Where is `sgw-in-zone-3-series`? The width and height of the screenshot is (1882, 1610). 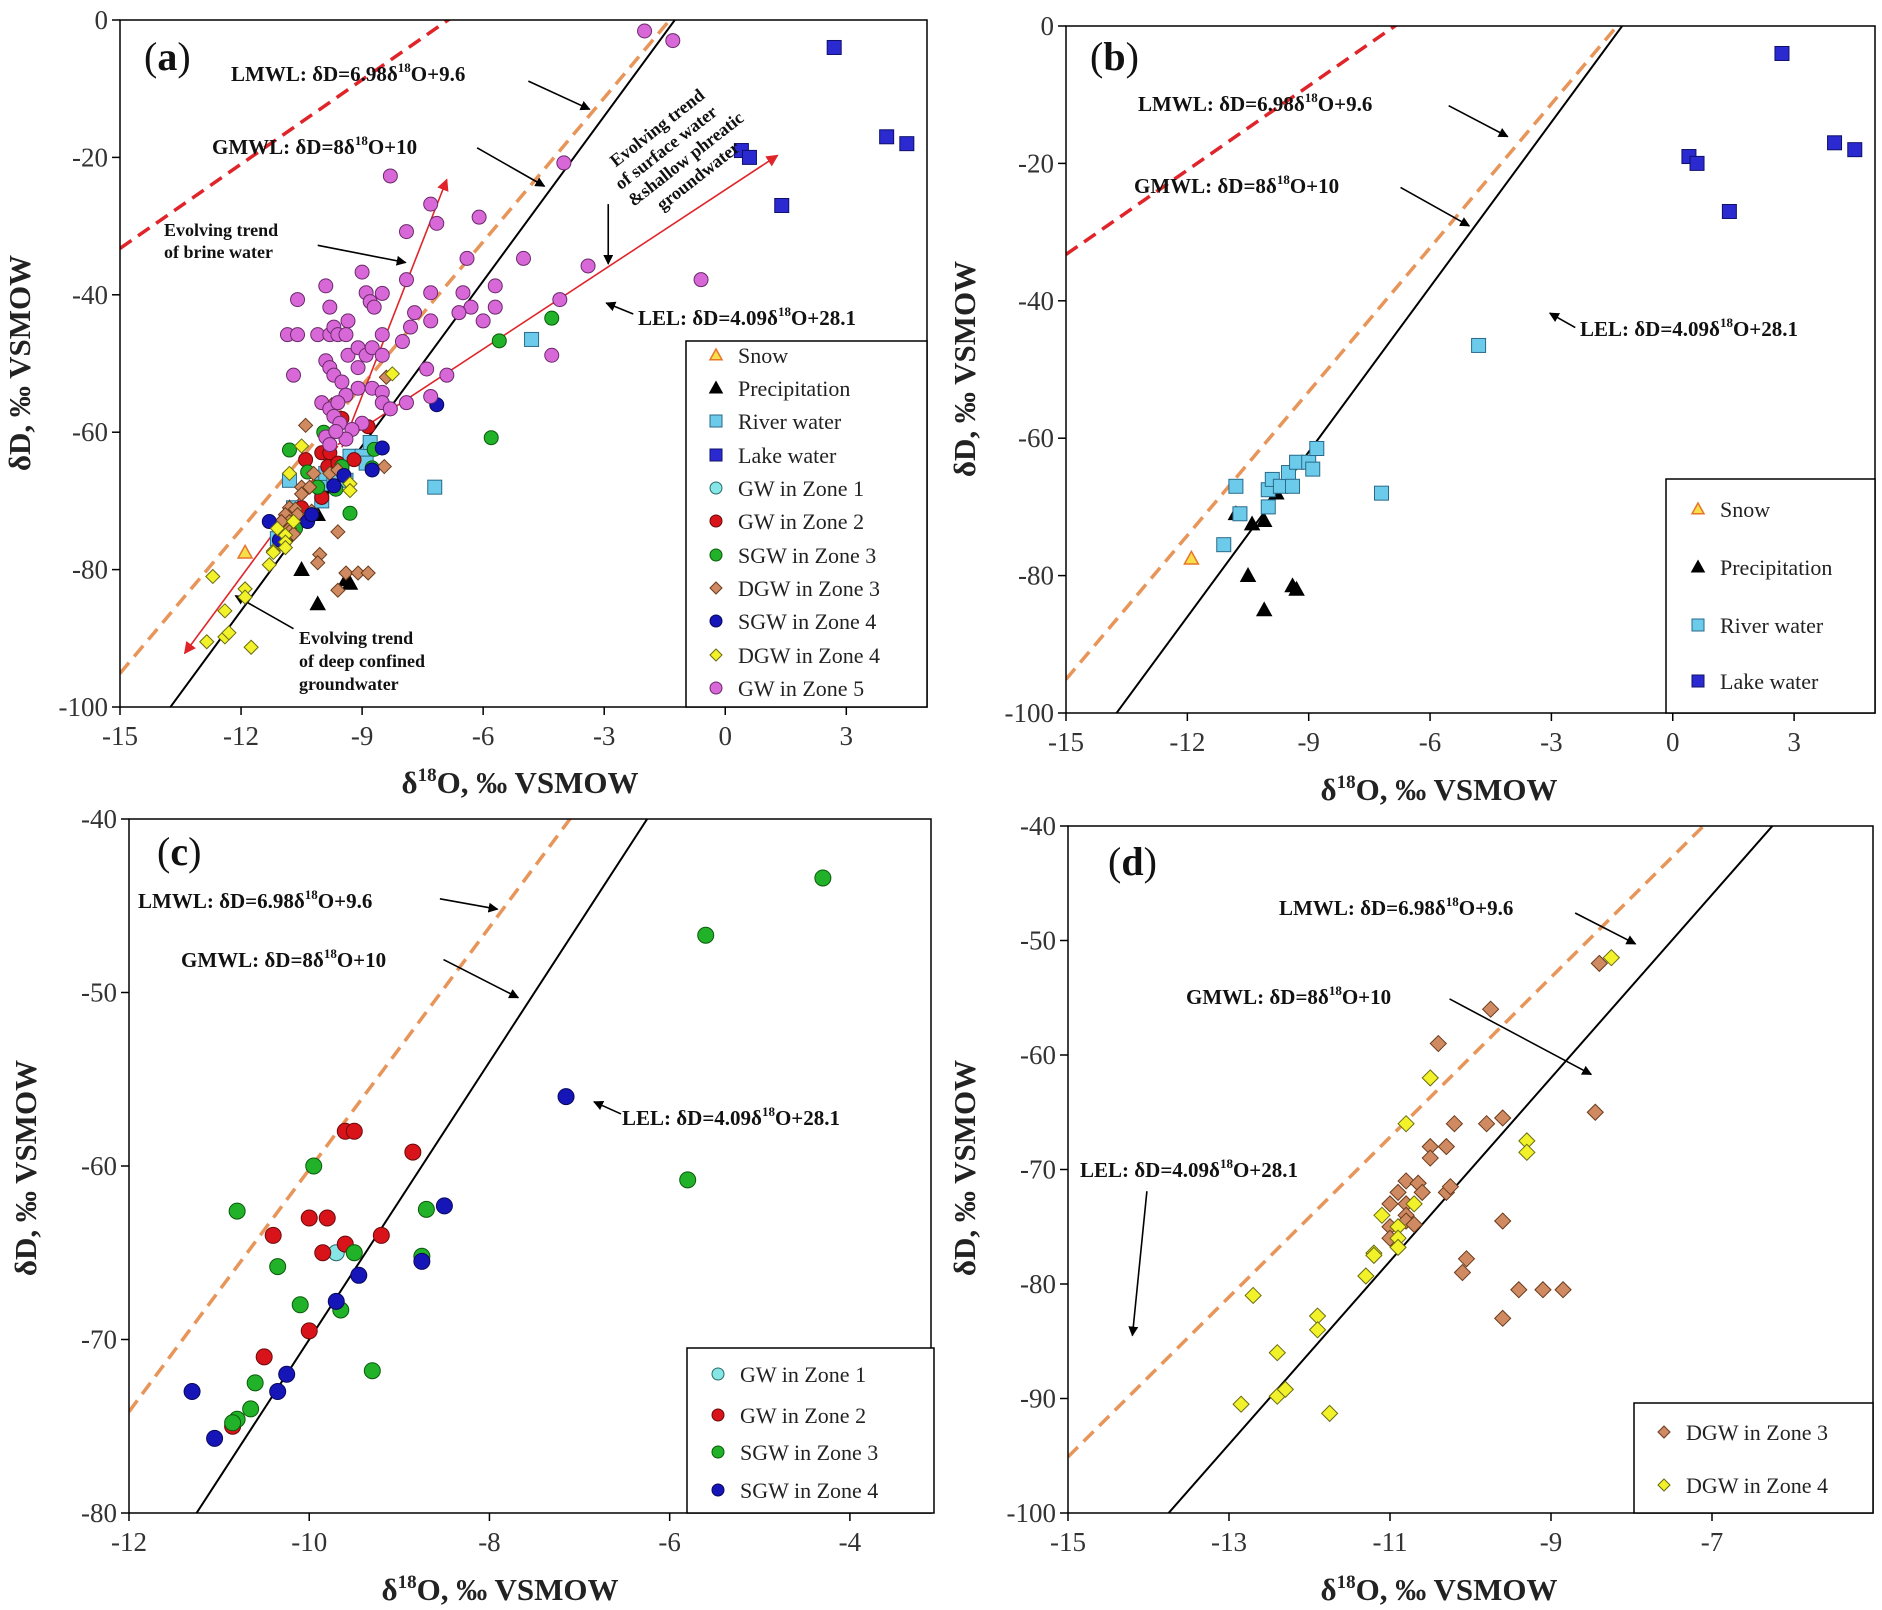 sgw-in-zone-3-series is located at coordinates (528, 1150).